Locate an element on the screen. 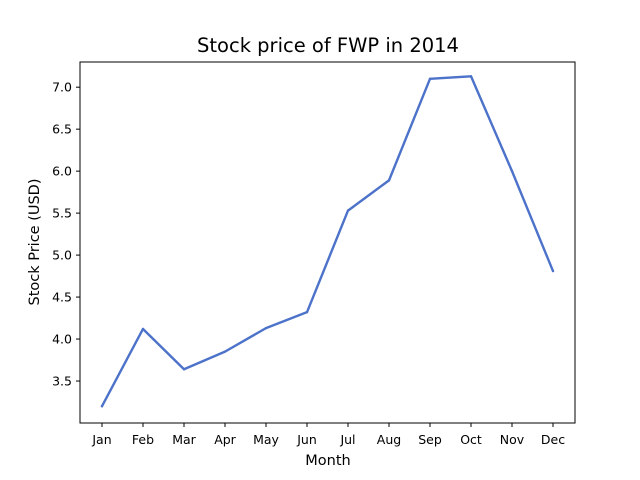 This screenshot has width=640, height=480. x-tick-label: Jun is located at coordinates (306, 439).